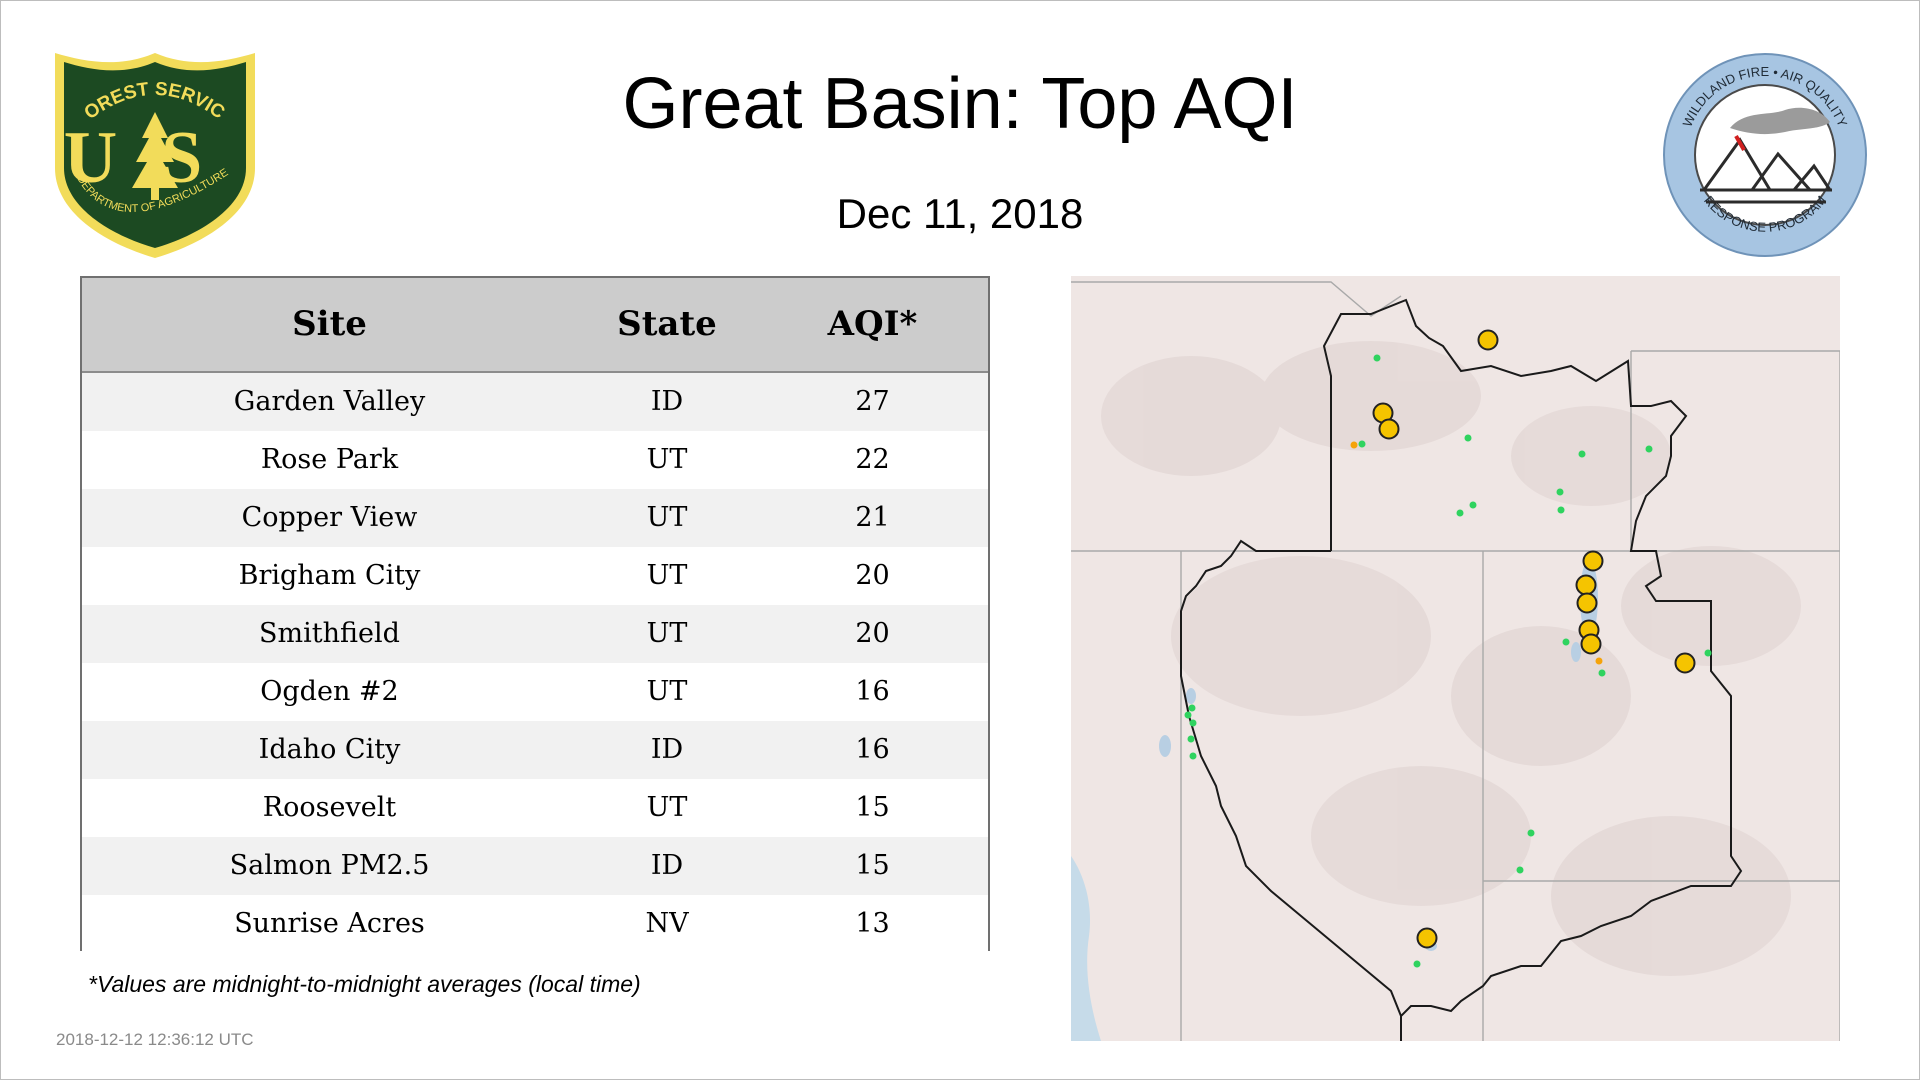 The height and width of the screenshot is (1080, 1920). I want to click on pine-tree-icon, so click(155, 156).